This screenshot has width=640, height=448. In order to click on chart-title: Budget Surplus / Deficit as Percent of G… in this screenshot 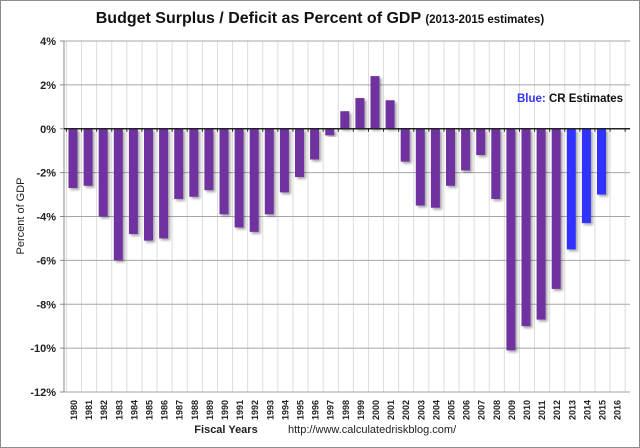, I will do `click(320, 19)`.